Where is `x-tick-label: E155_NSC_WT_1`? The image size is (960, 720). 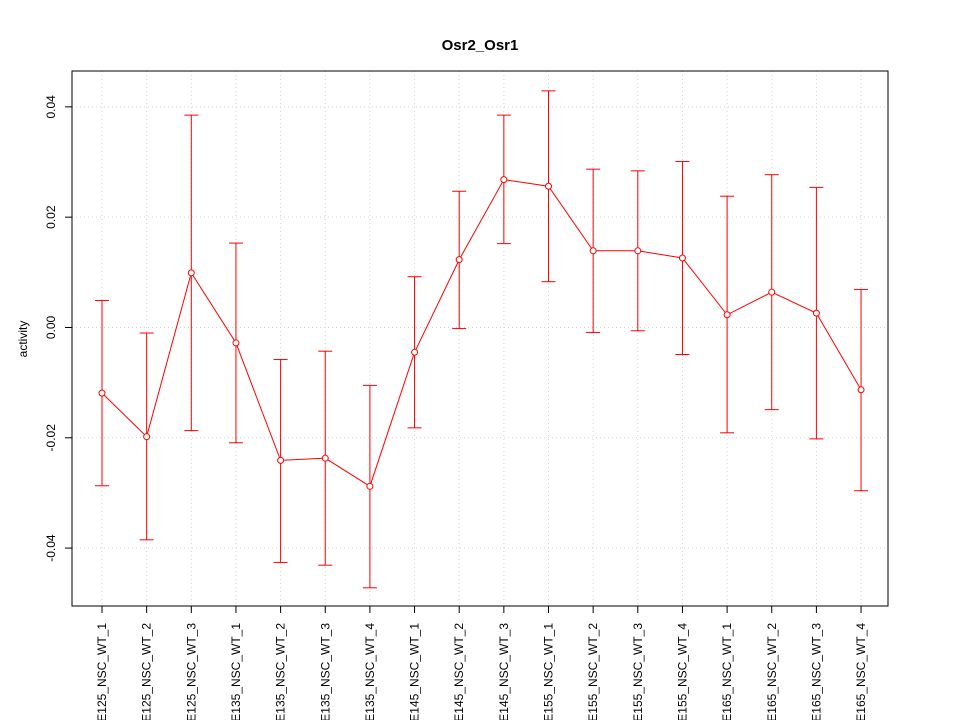 x-tick-label: E155_NSC_WT_1 is located at coordinates (549, 671).